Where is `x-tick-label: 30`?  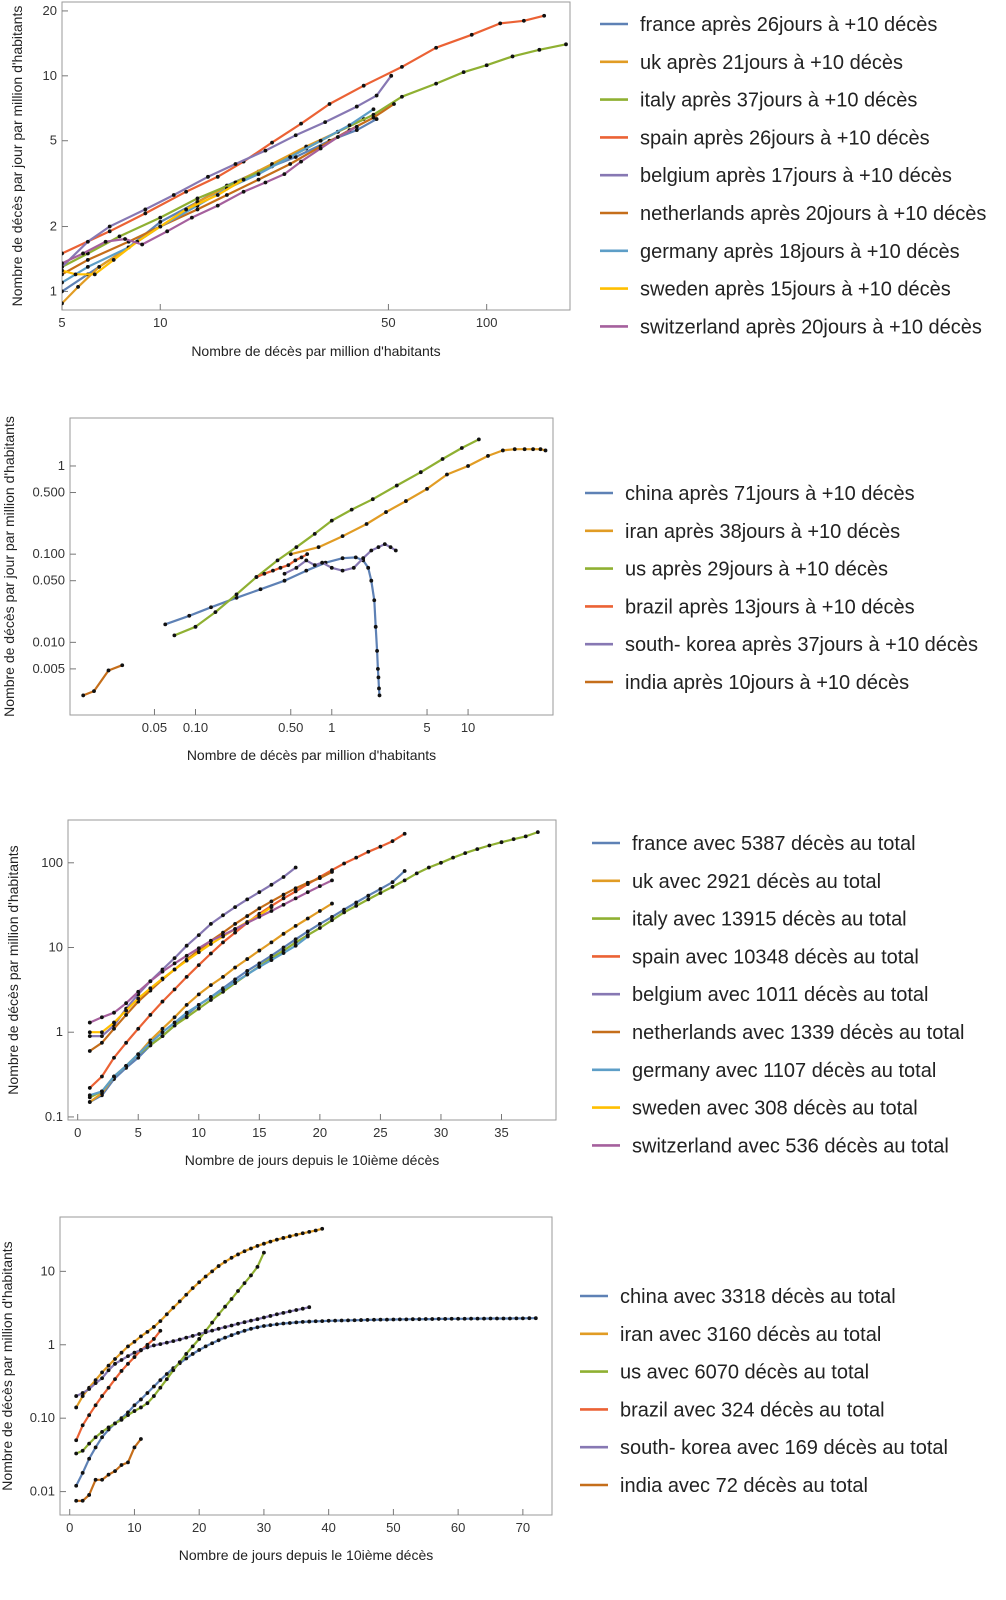 x-tick-label: 30 is located at coordinates (264, 1527).